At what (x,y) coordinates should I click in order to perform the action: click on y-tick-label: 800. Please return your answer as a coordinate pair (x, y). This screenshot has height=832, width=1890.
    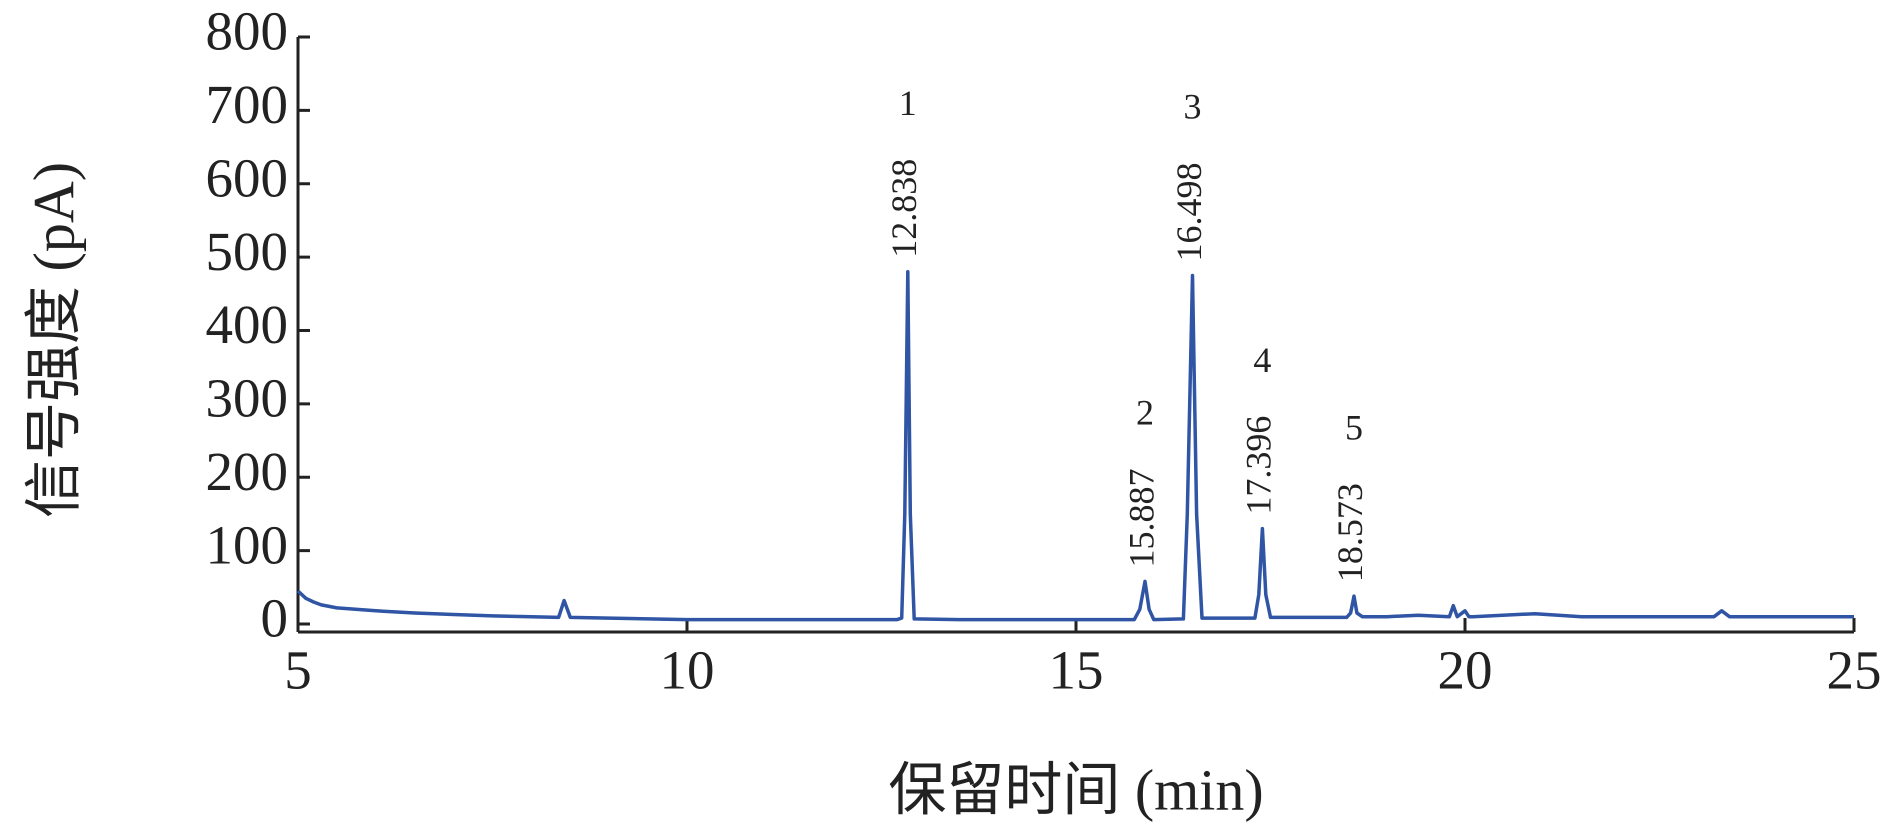
    Looking at the image, I should click on (247, 31).